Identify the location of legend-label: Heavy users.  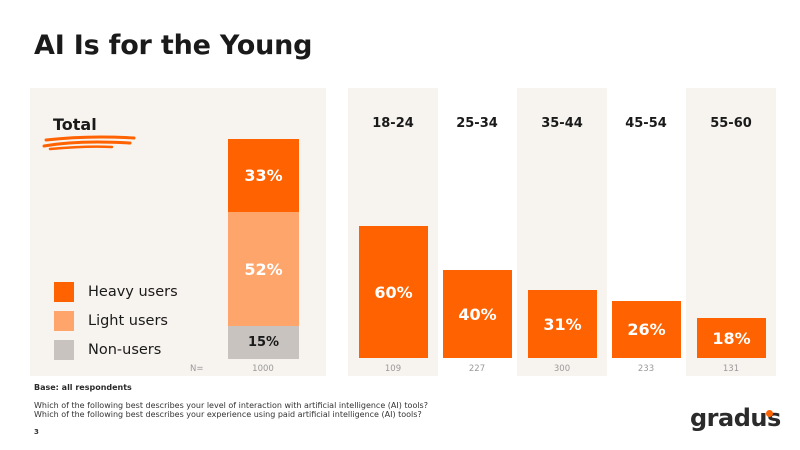
(133, 292).